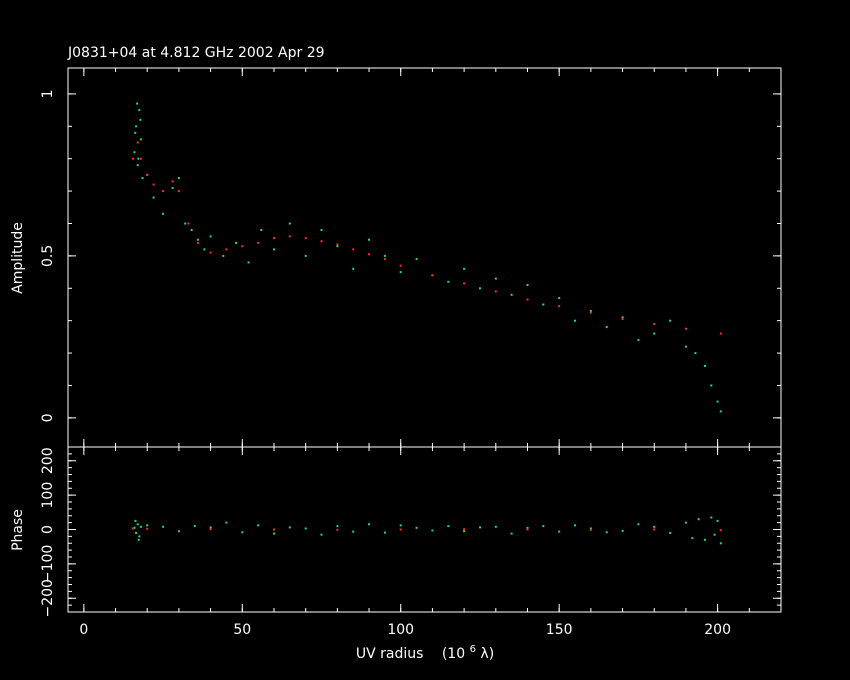 The width and height of the screenshot is (850, 680). I want to click on chart-title: J0831+04 at 4.812 GHz 2002 Apr 29, so click(196, 53).